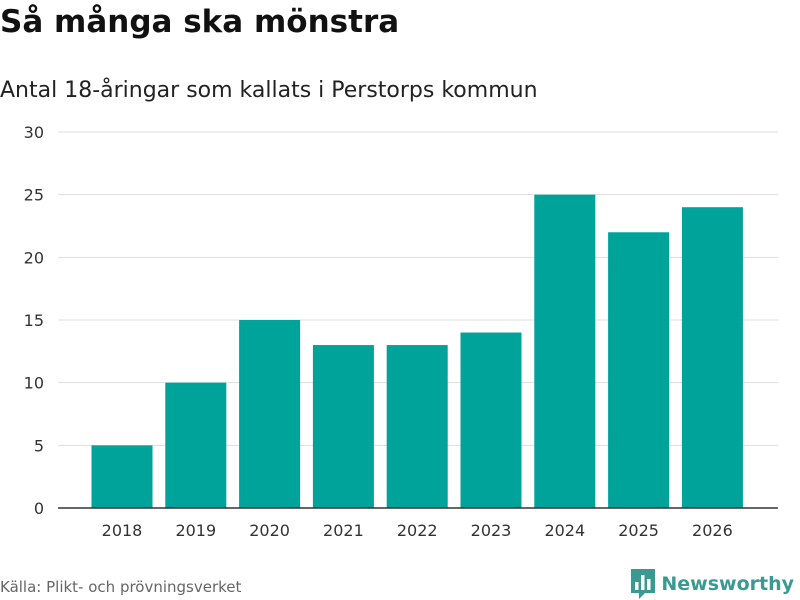 The height and width of the screenshot is (600, 800). Describe the element at coordinates (417, 426) in the screenshot. I see `bar-2022` at that location.